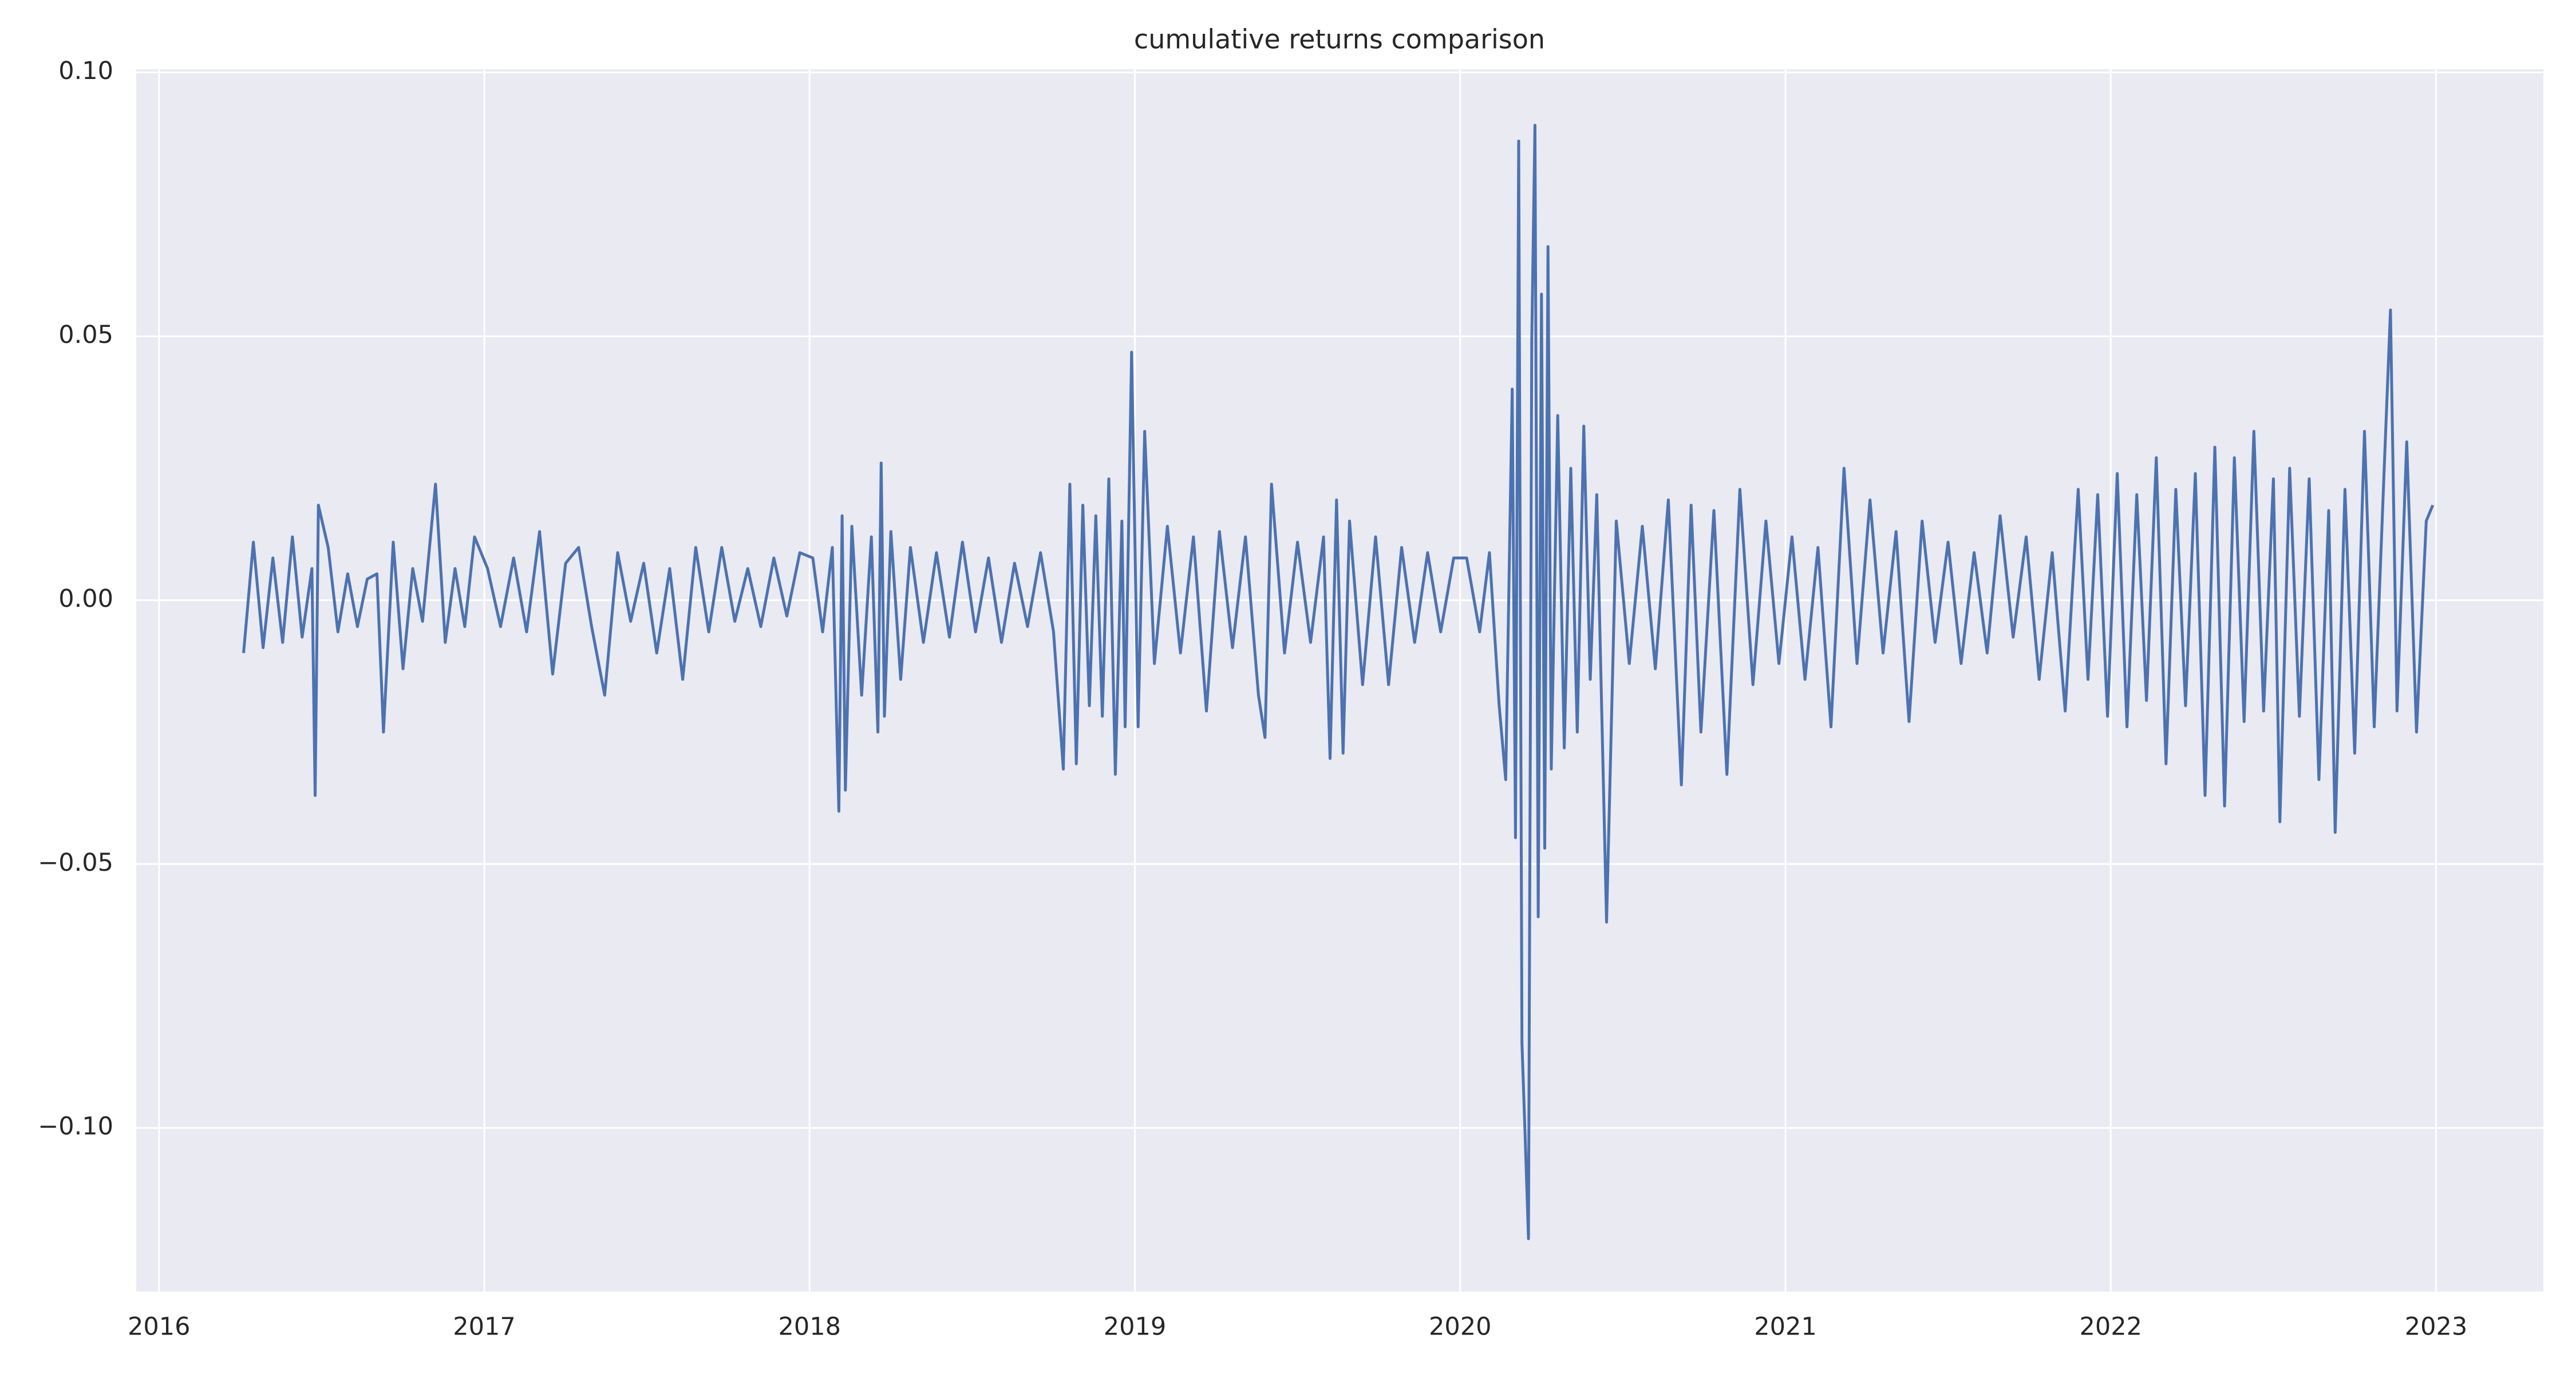 This screenshot has height=1374, width=2576. Describe the element at coordinates (159, 1327) in the screenshot. I see `x-tick-label: 2016` at that location.